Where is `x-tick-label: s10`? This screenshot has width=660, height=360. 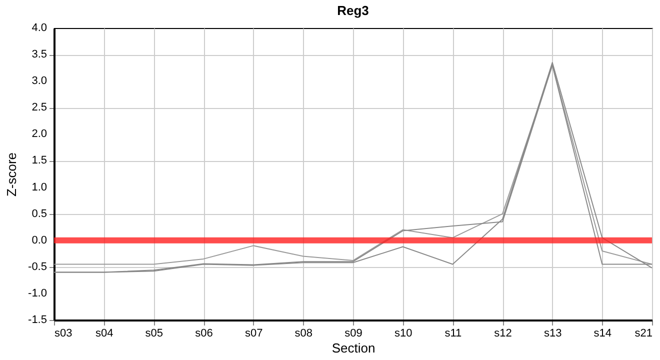
x-tick-label: s10 is located at coordinates (403, 334).